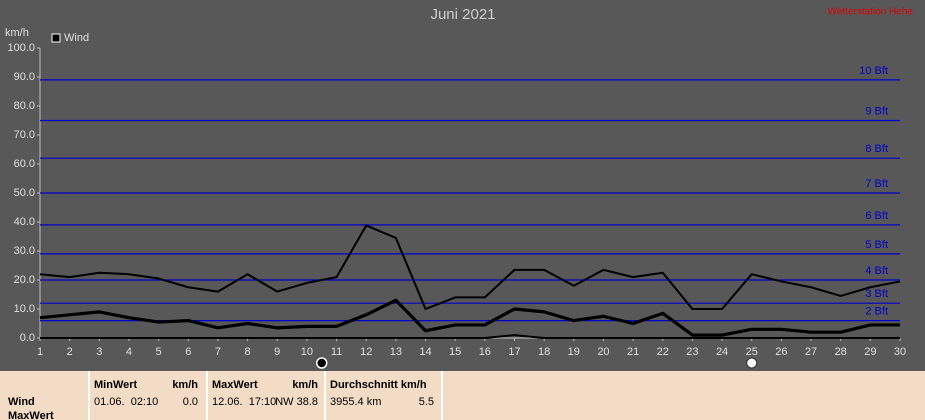 Image resolution: width=925 pixels, height=420 pixels. Describe the element at coordinates (24, 106) in the screenshot. I see `y-tick-label: 80.0` at that location.